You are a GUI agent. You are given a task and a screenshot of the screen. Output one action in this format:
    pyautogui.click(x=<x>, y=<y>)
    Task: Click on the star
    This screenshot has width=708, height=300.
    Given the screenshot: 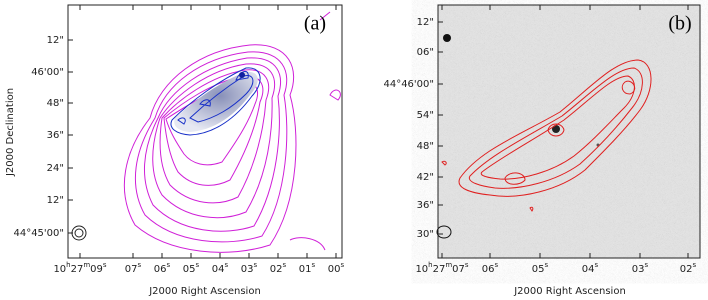 What is the action you would take?
    pyautogui.click(x=447, y=38)
    